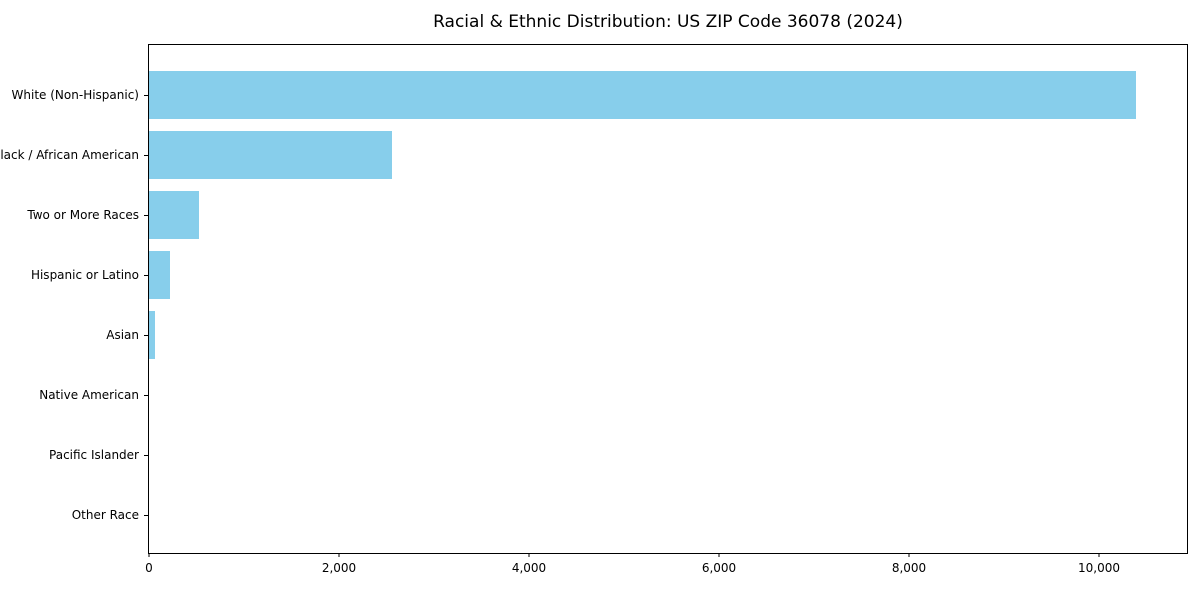  What do you see at coordinates (613, 395) in the screenshot?
I see `bar-row: Native American` at bounding box center [613, 395].